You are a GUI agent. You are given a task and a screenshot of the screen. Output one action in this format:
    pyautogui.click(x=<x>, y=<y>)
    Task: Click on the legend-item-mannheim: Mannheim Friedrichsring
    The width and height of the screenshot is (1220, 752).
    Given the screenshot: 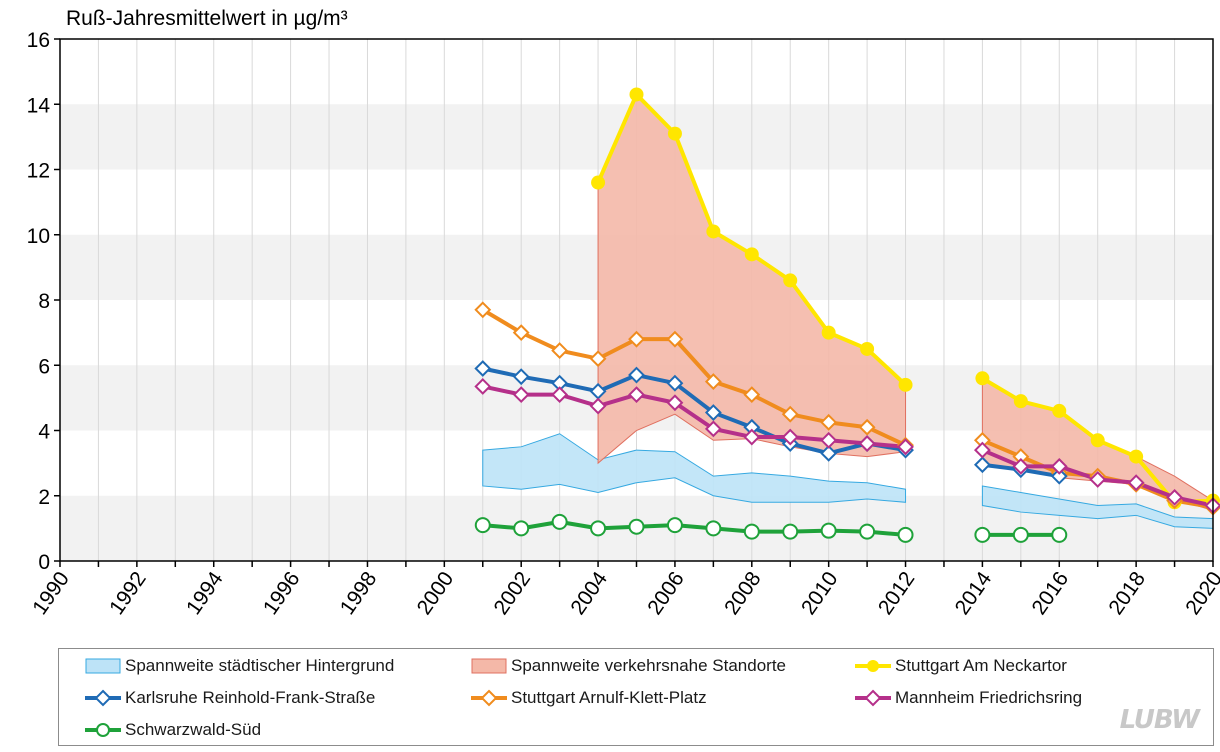 What is the action you would take?
    pyautogui.click(x=968, y=698)
    